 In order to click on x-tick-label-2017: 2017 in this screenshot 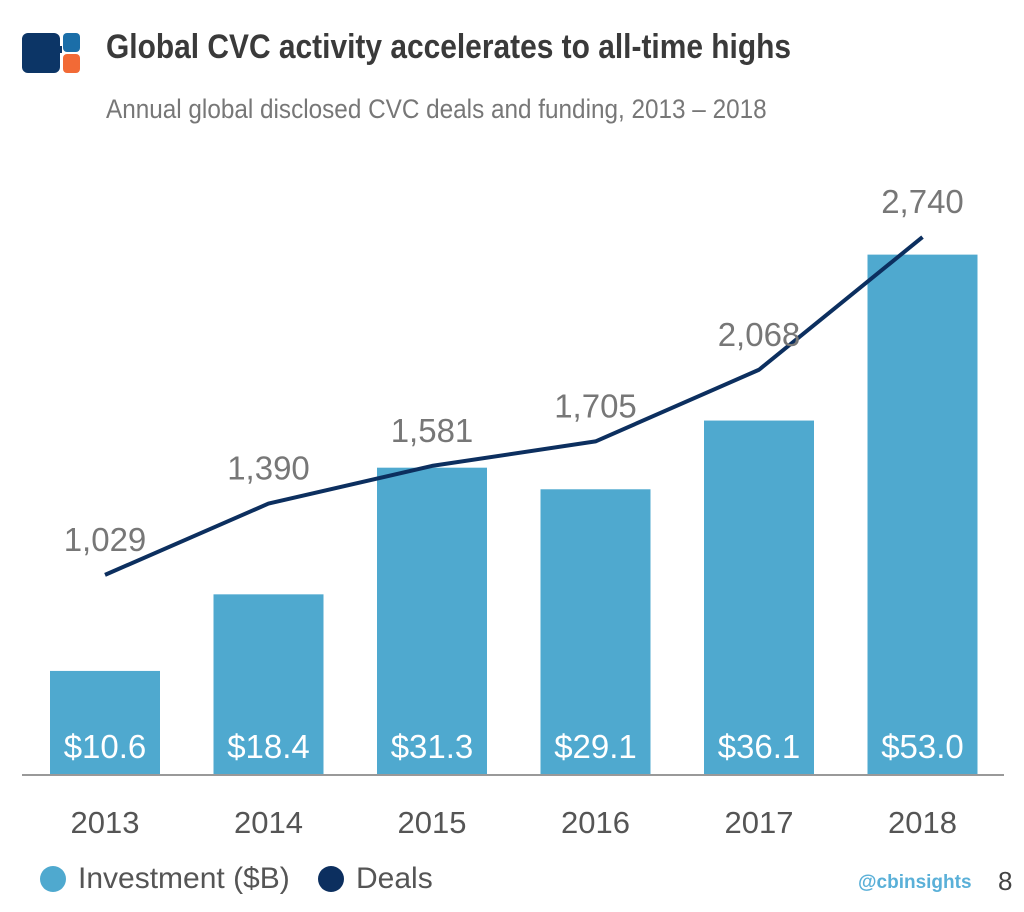, I will do `click(759, 822)`.